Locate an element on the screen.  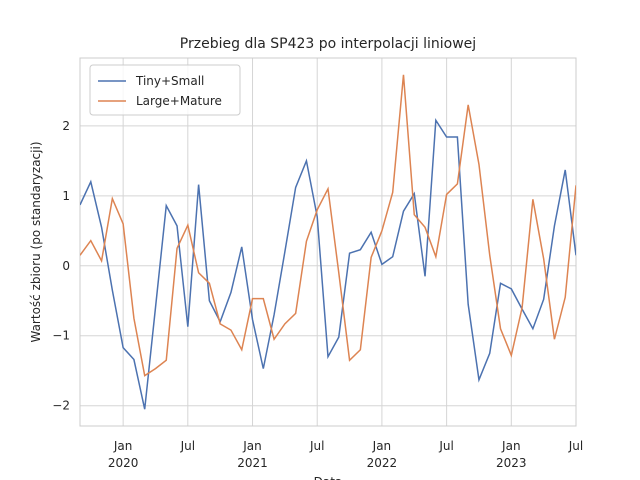
y-tick-label: −2 is located at coordinates (61, 406).